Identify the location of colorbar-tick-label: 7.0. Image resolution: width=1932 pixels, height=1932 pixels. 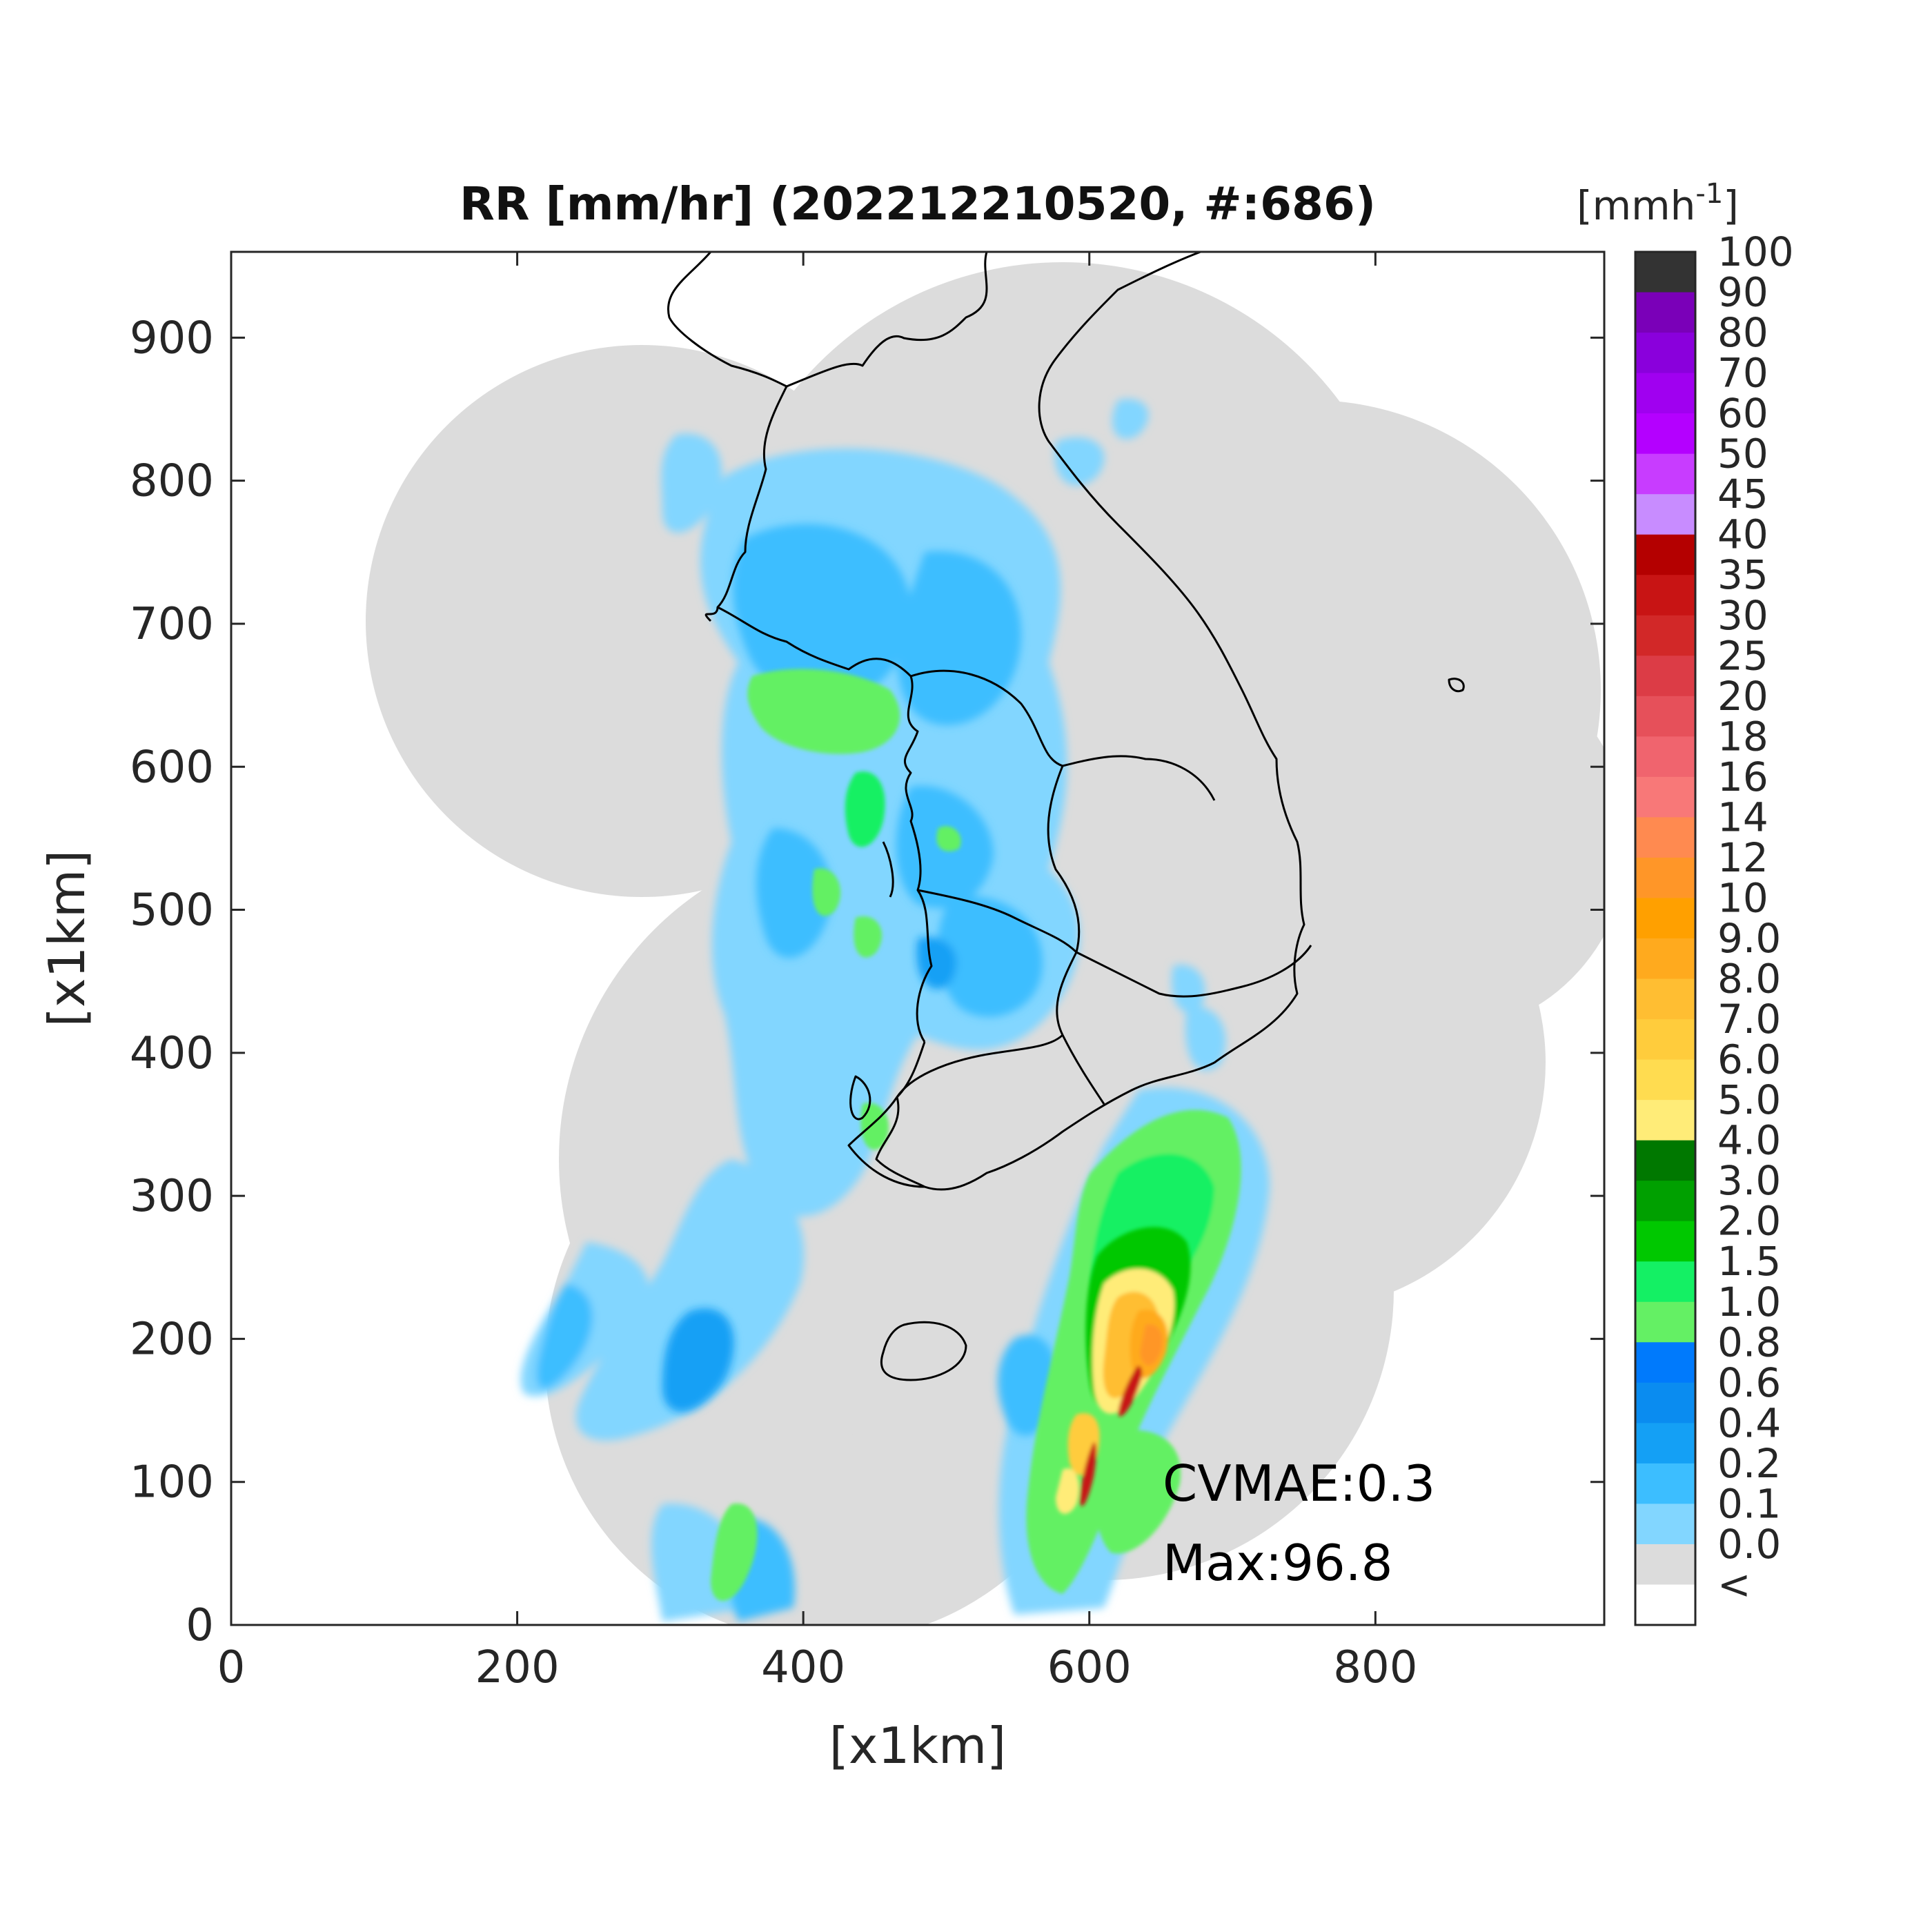
(1749, 1019).